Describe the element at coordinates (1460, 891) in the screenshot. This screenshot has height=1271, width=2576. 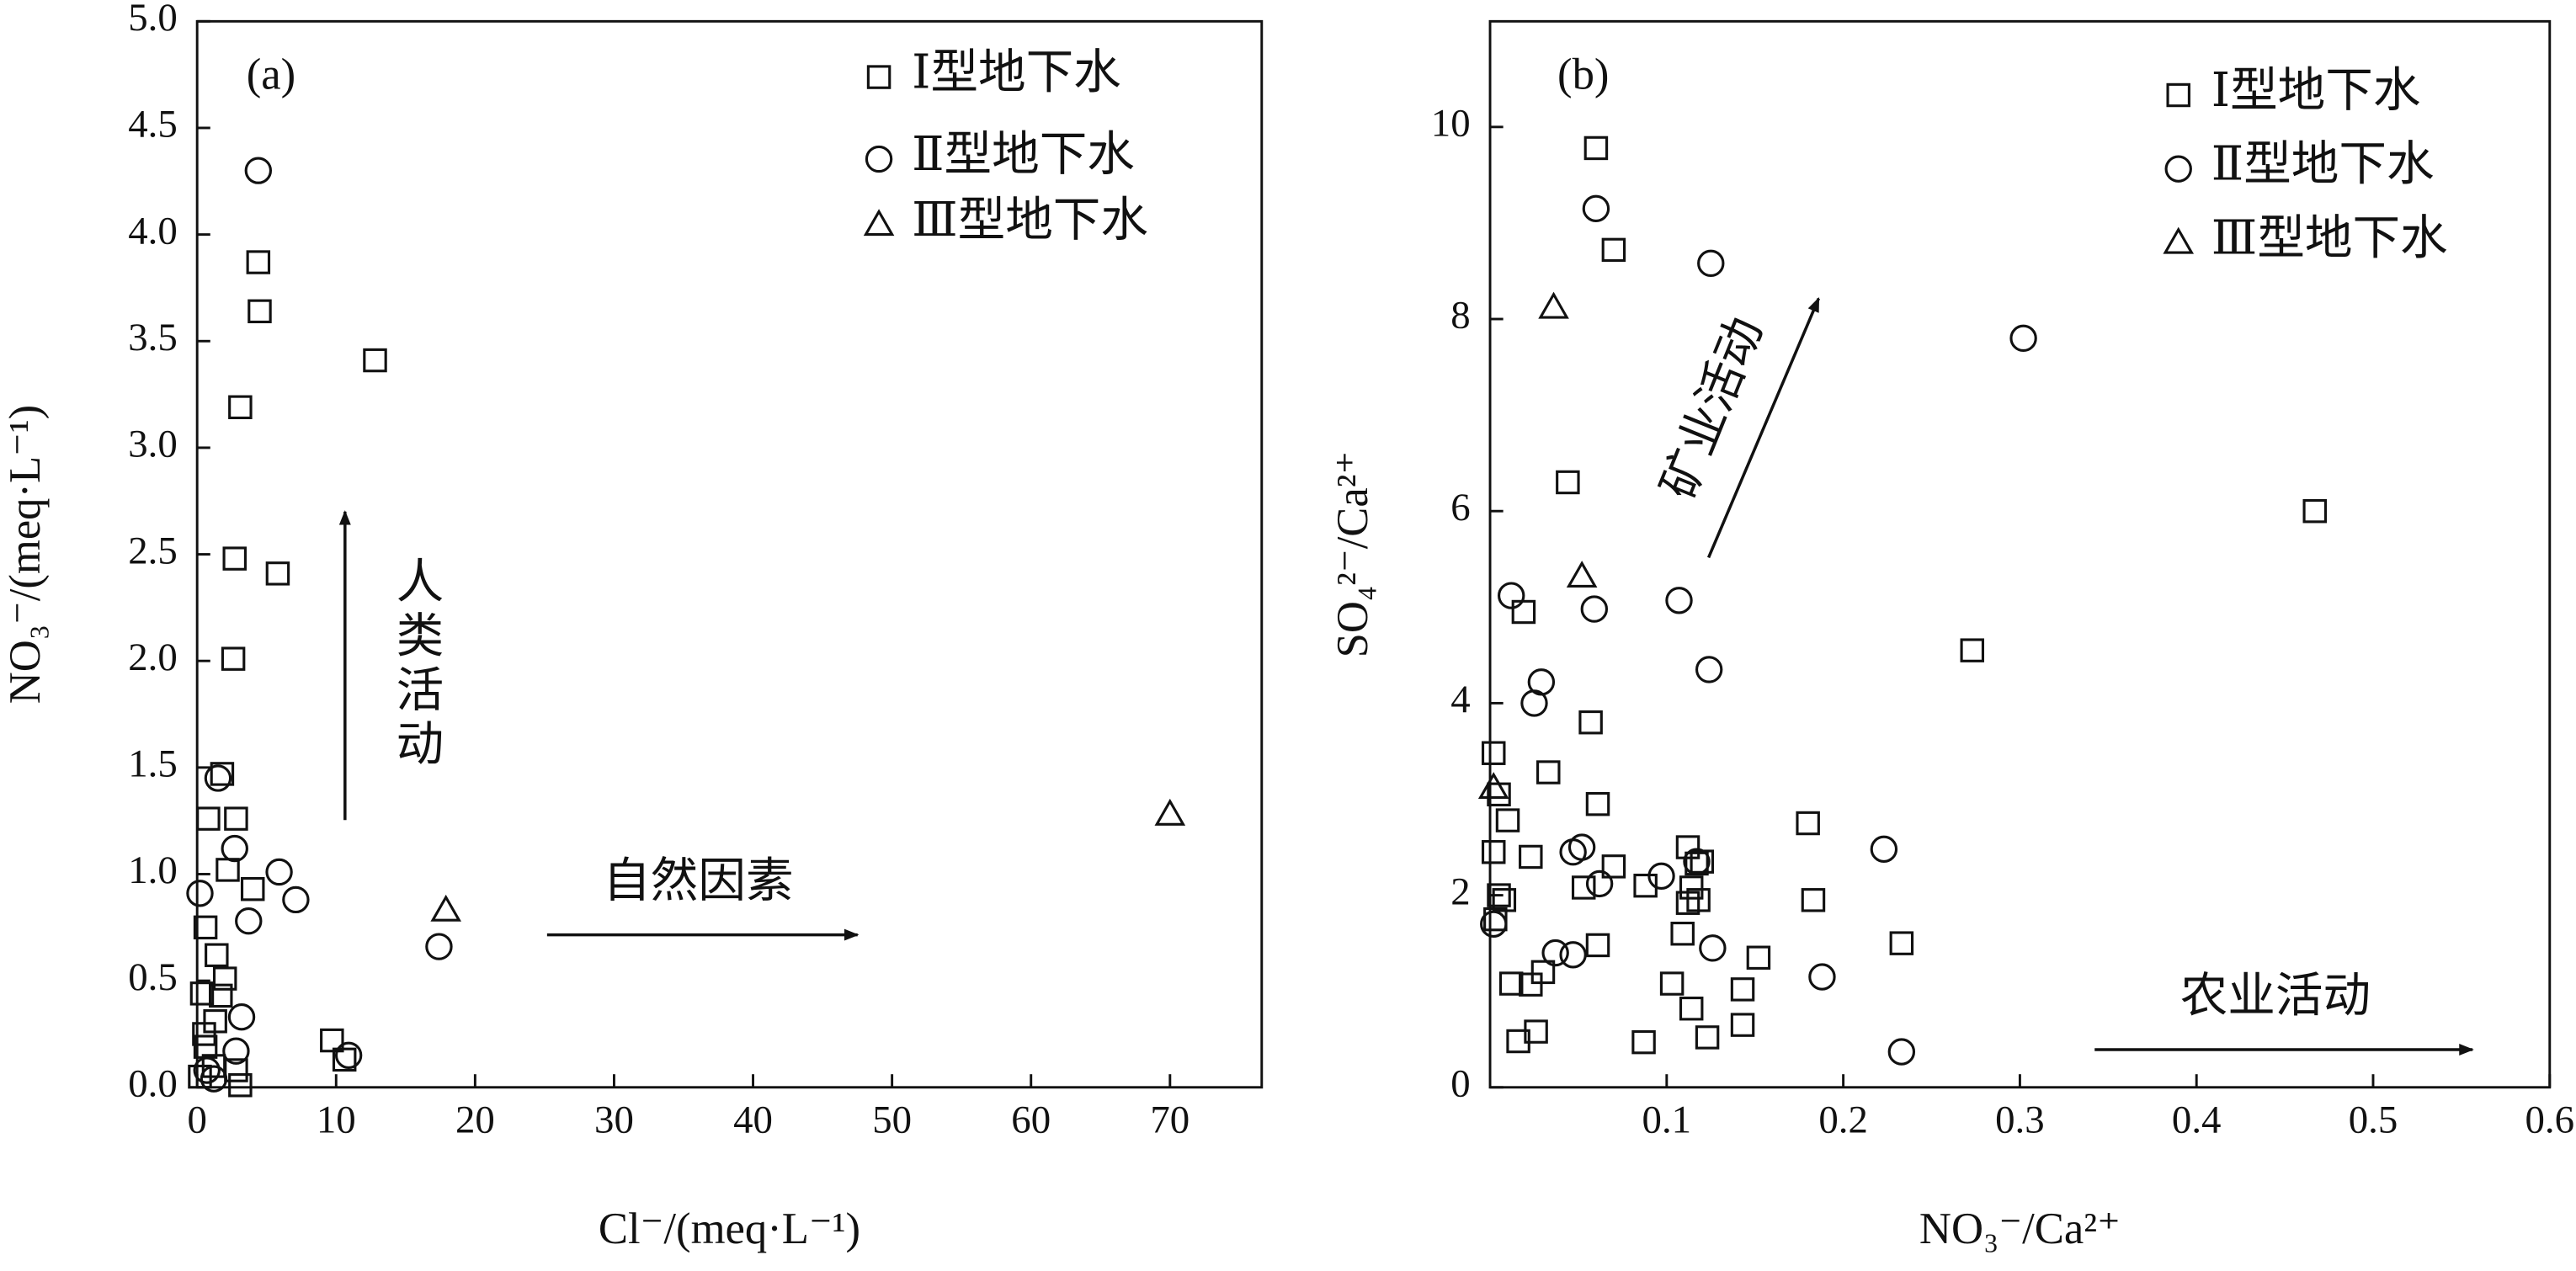
I see `y-tick-label: 2` at that location.